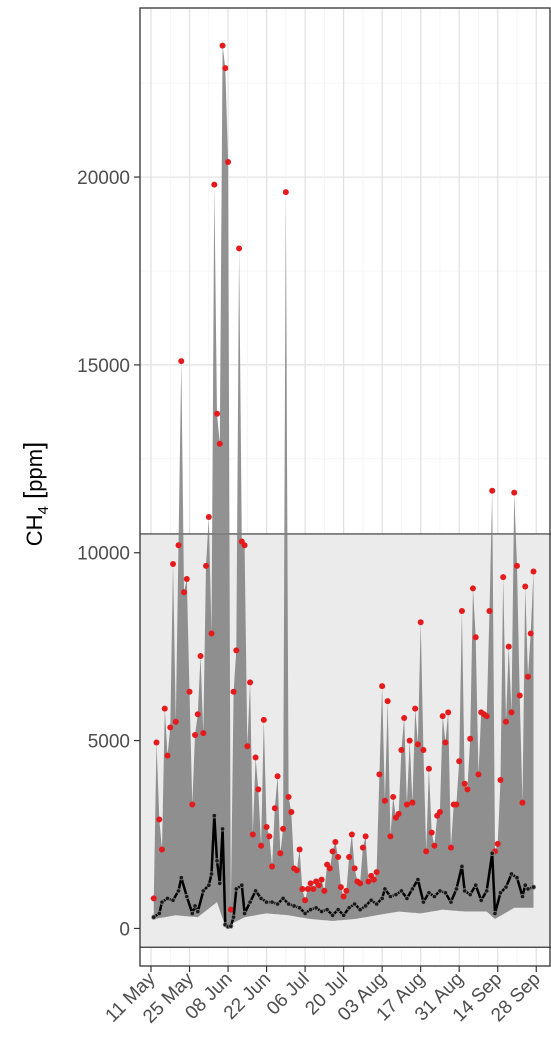  Describe the element at coordinates (109, 742) in the screenshot. I see `y-tick-label: 5000` at that location.